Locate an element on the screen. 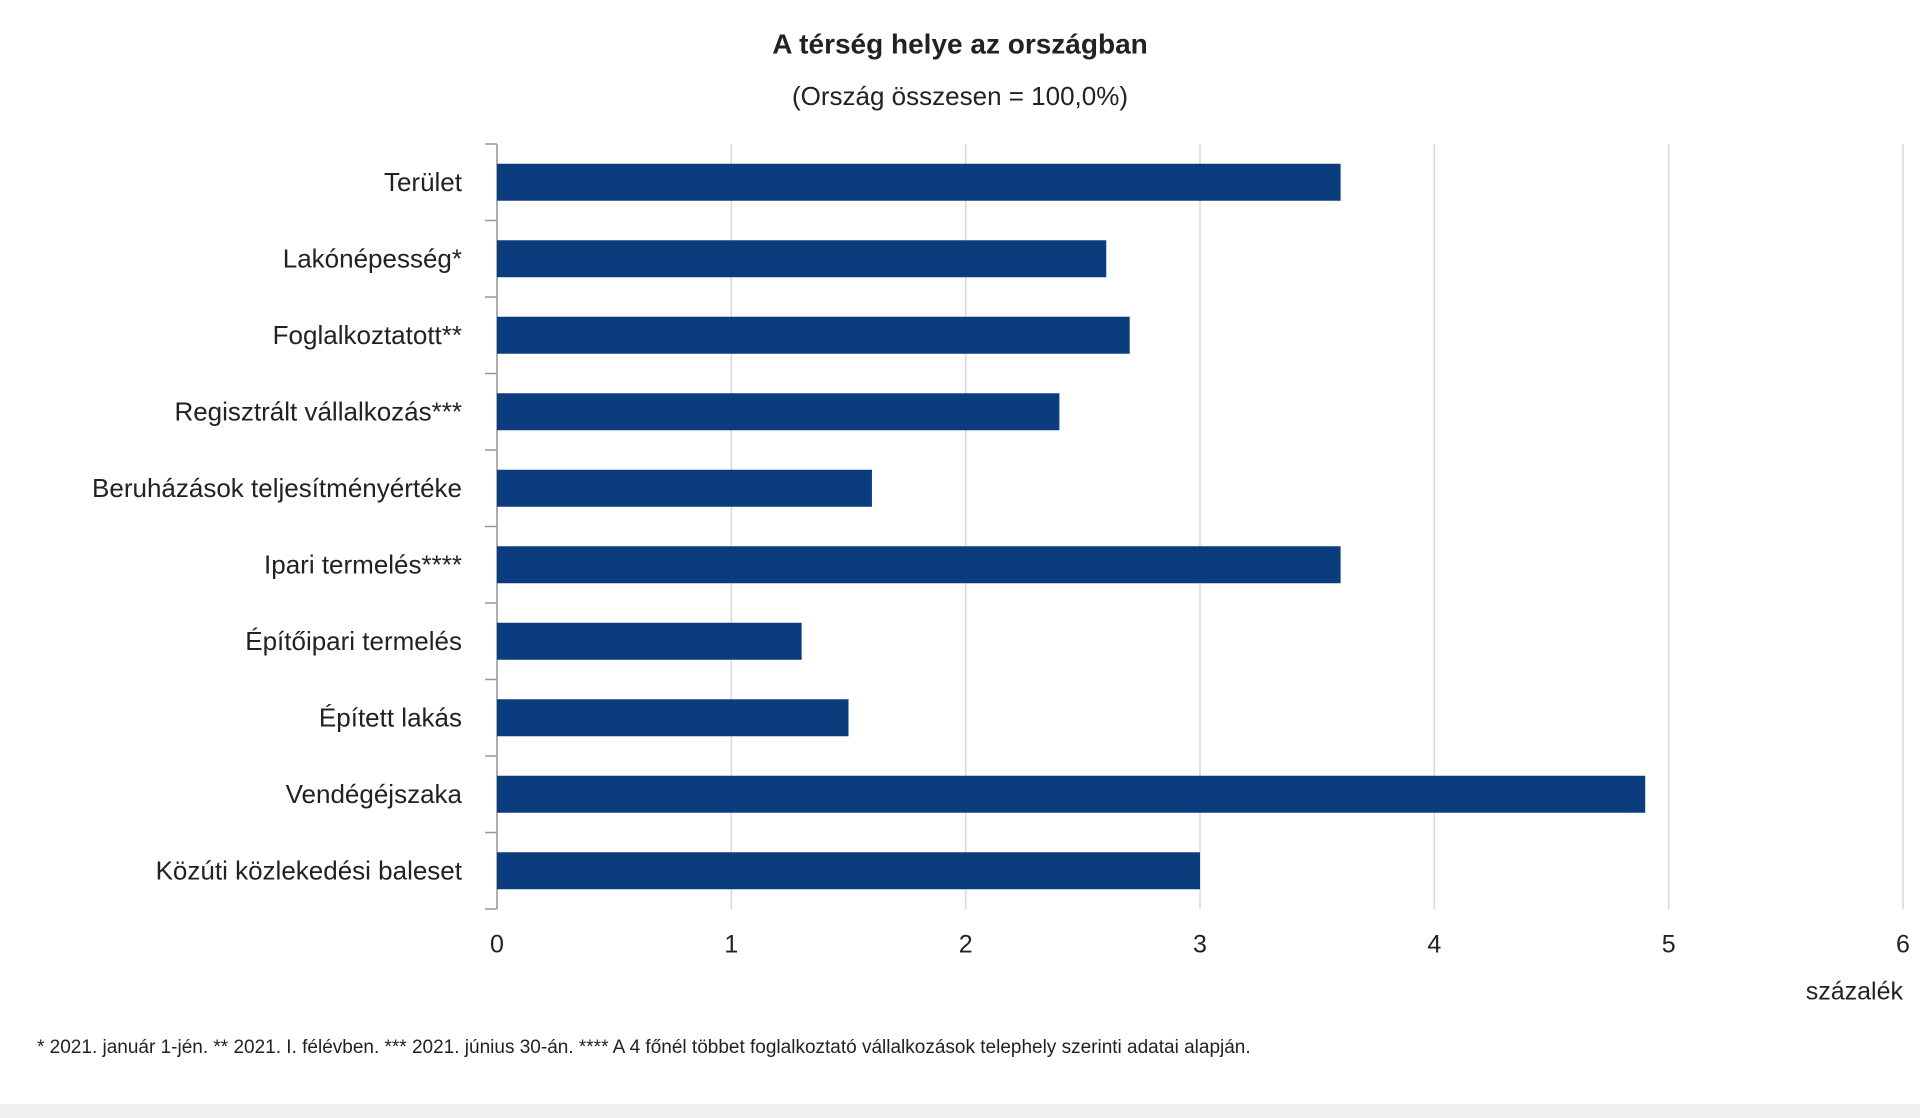 Image resolution: width=1920 pixels, height=1118 pixels. x-tick-label: 5 is located at coordinates (1669, 945).